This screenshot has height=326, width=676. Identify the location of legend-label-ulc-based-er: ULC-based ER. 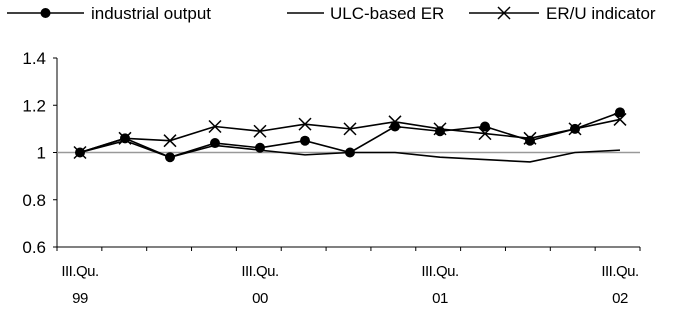
(387, 13).